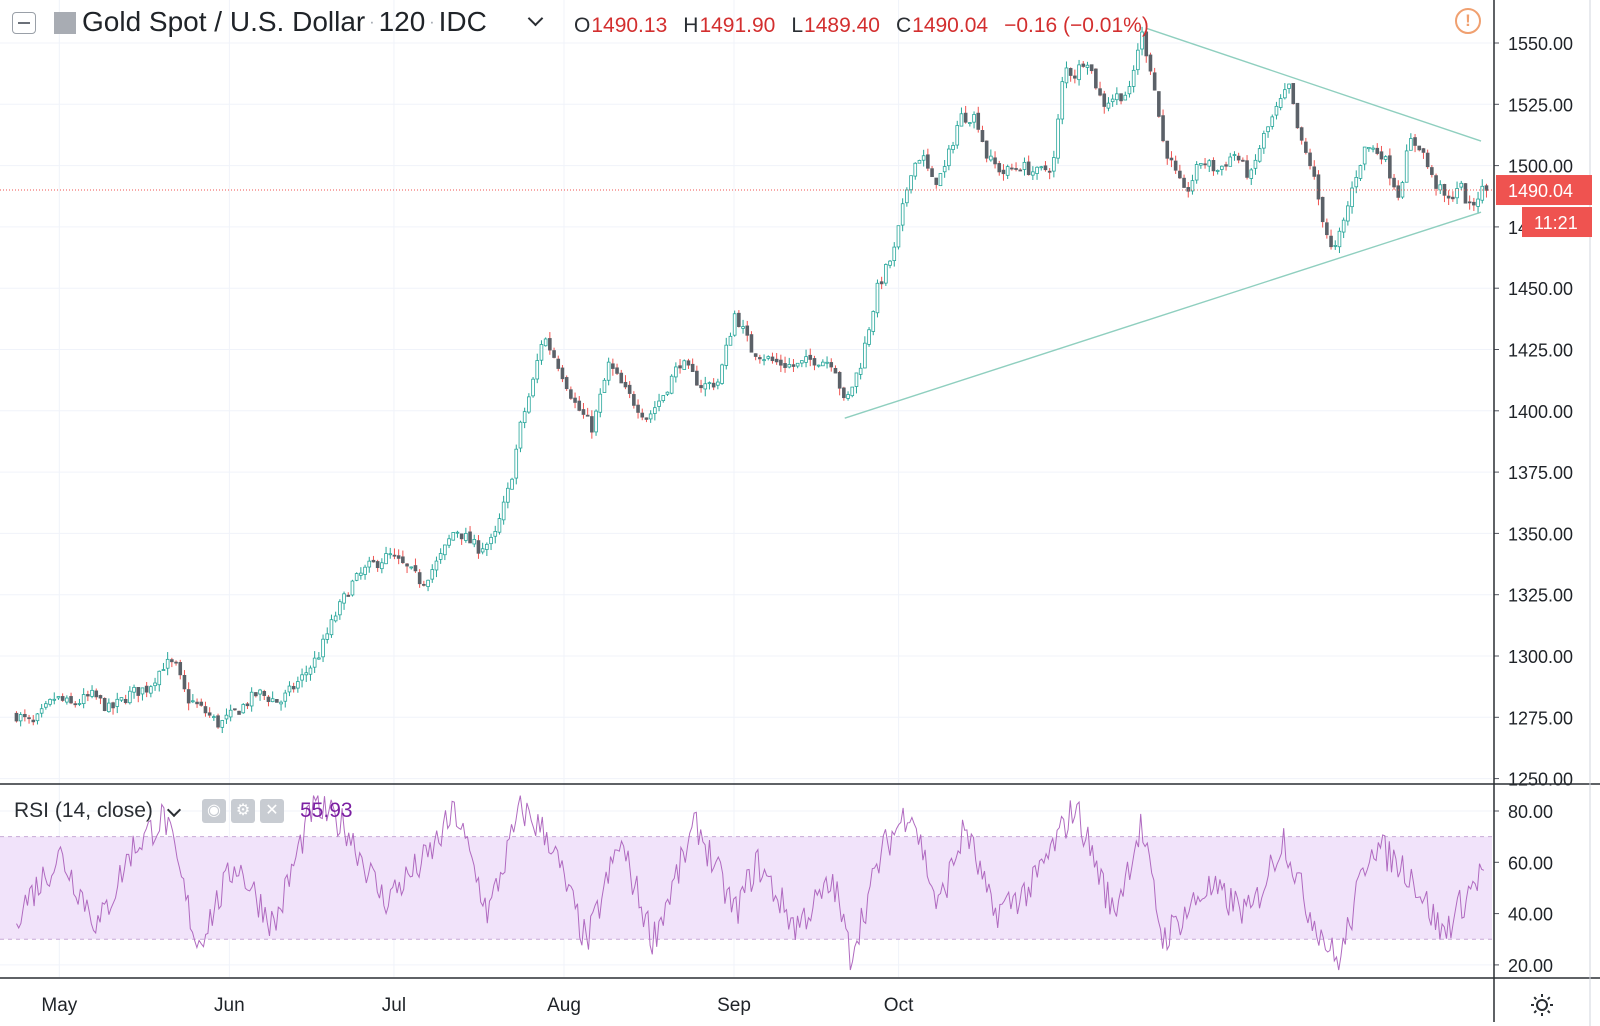  Describe the element at coordinates (1540, 596) in the screenshot. I see `y-tick-label: 1325.00` at that location.